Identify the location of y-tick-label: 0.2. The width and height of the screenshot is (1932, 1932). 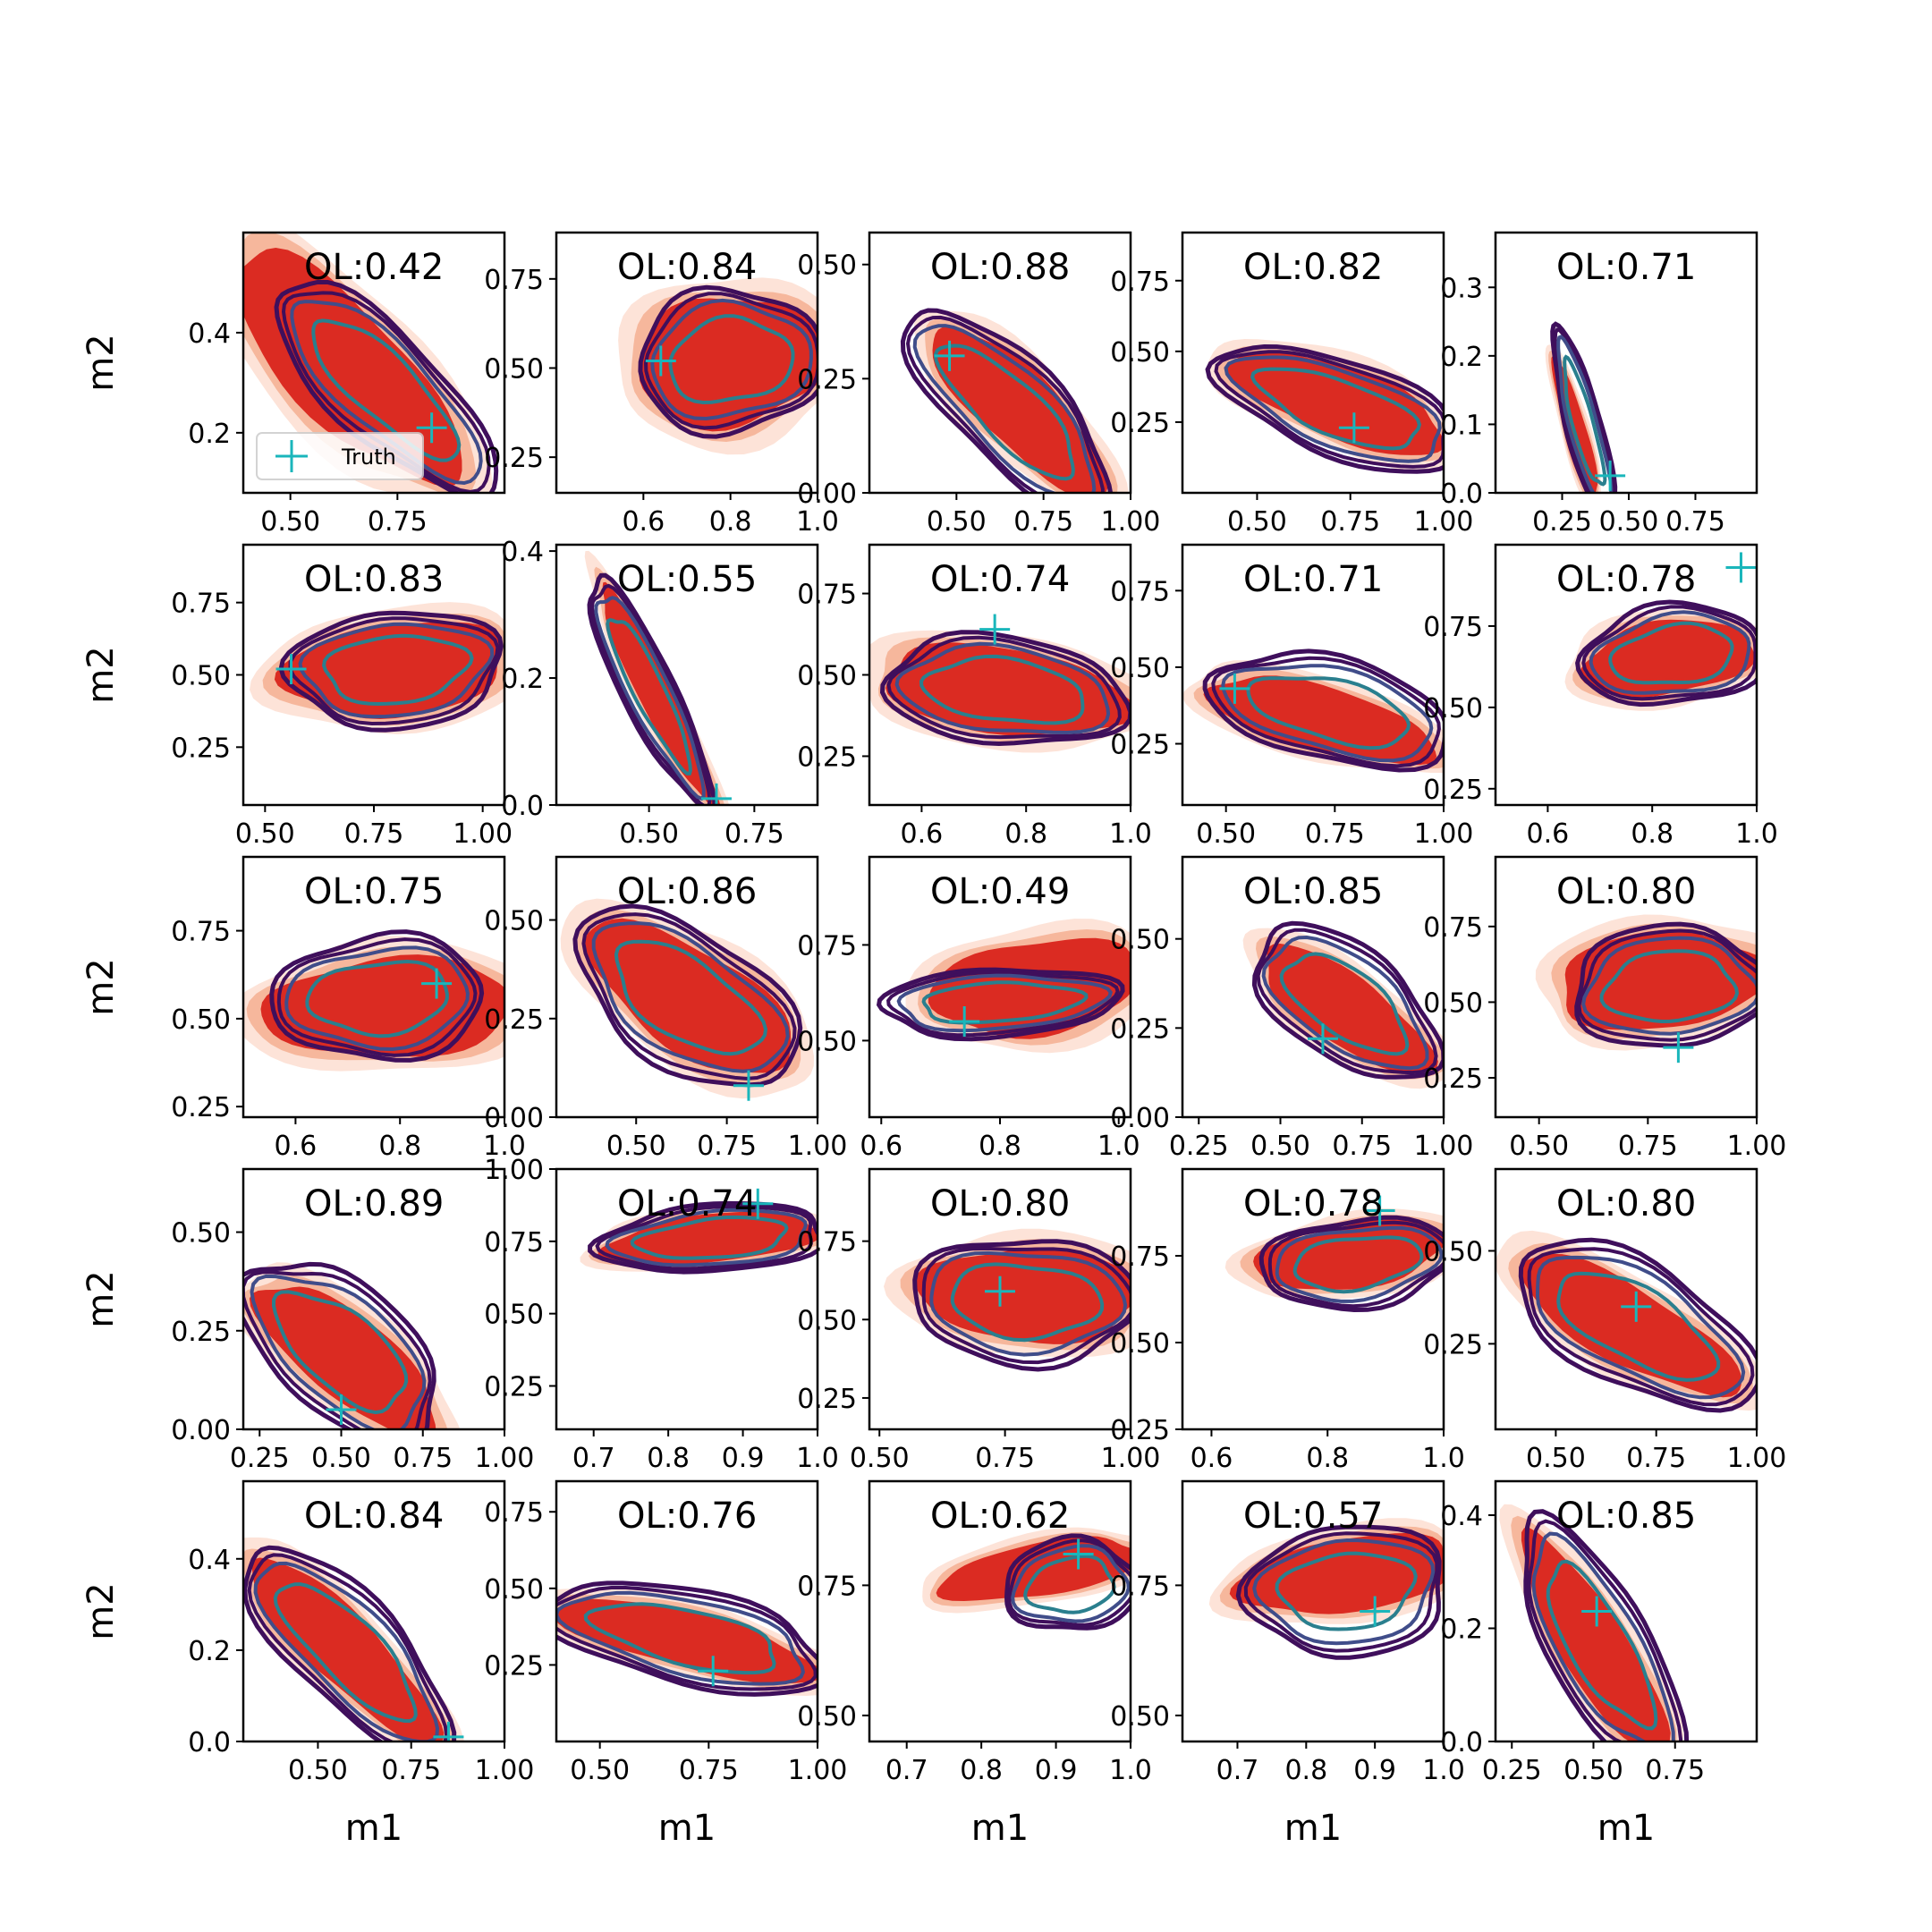
(209, 434).